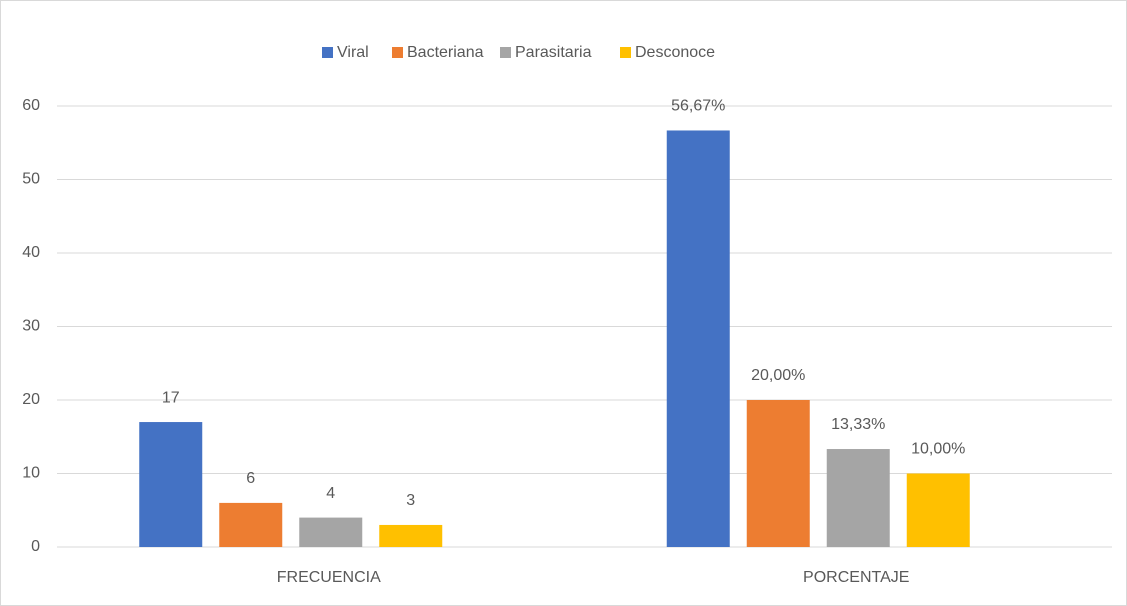 The image size is (1127, 606). Describe the element at coordinates (698, 106) in the screenshot. I see `data-label: 56,67%` at that location.